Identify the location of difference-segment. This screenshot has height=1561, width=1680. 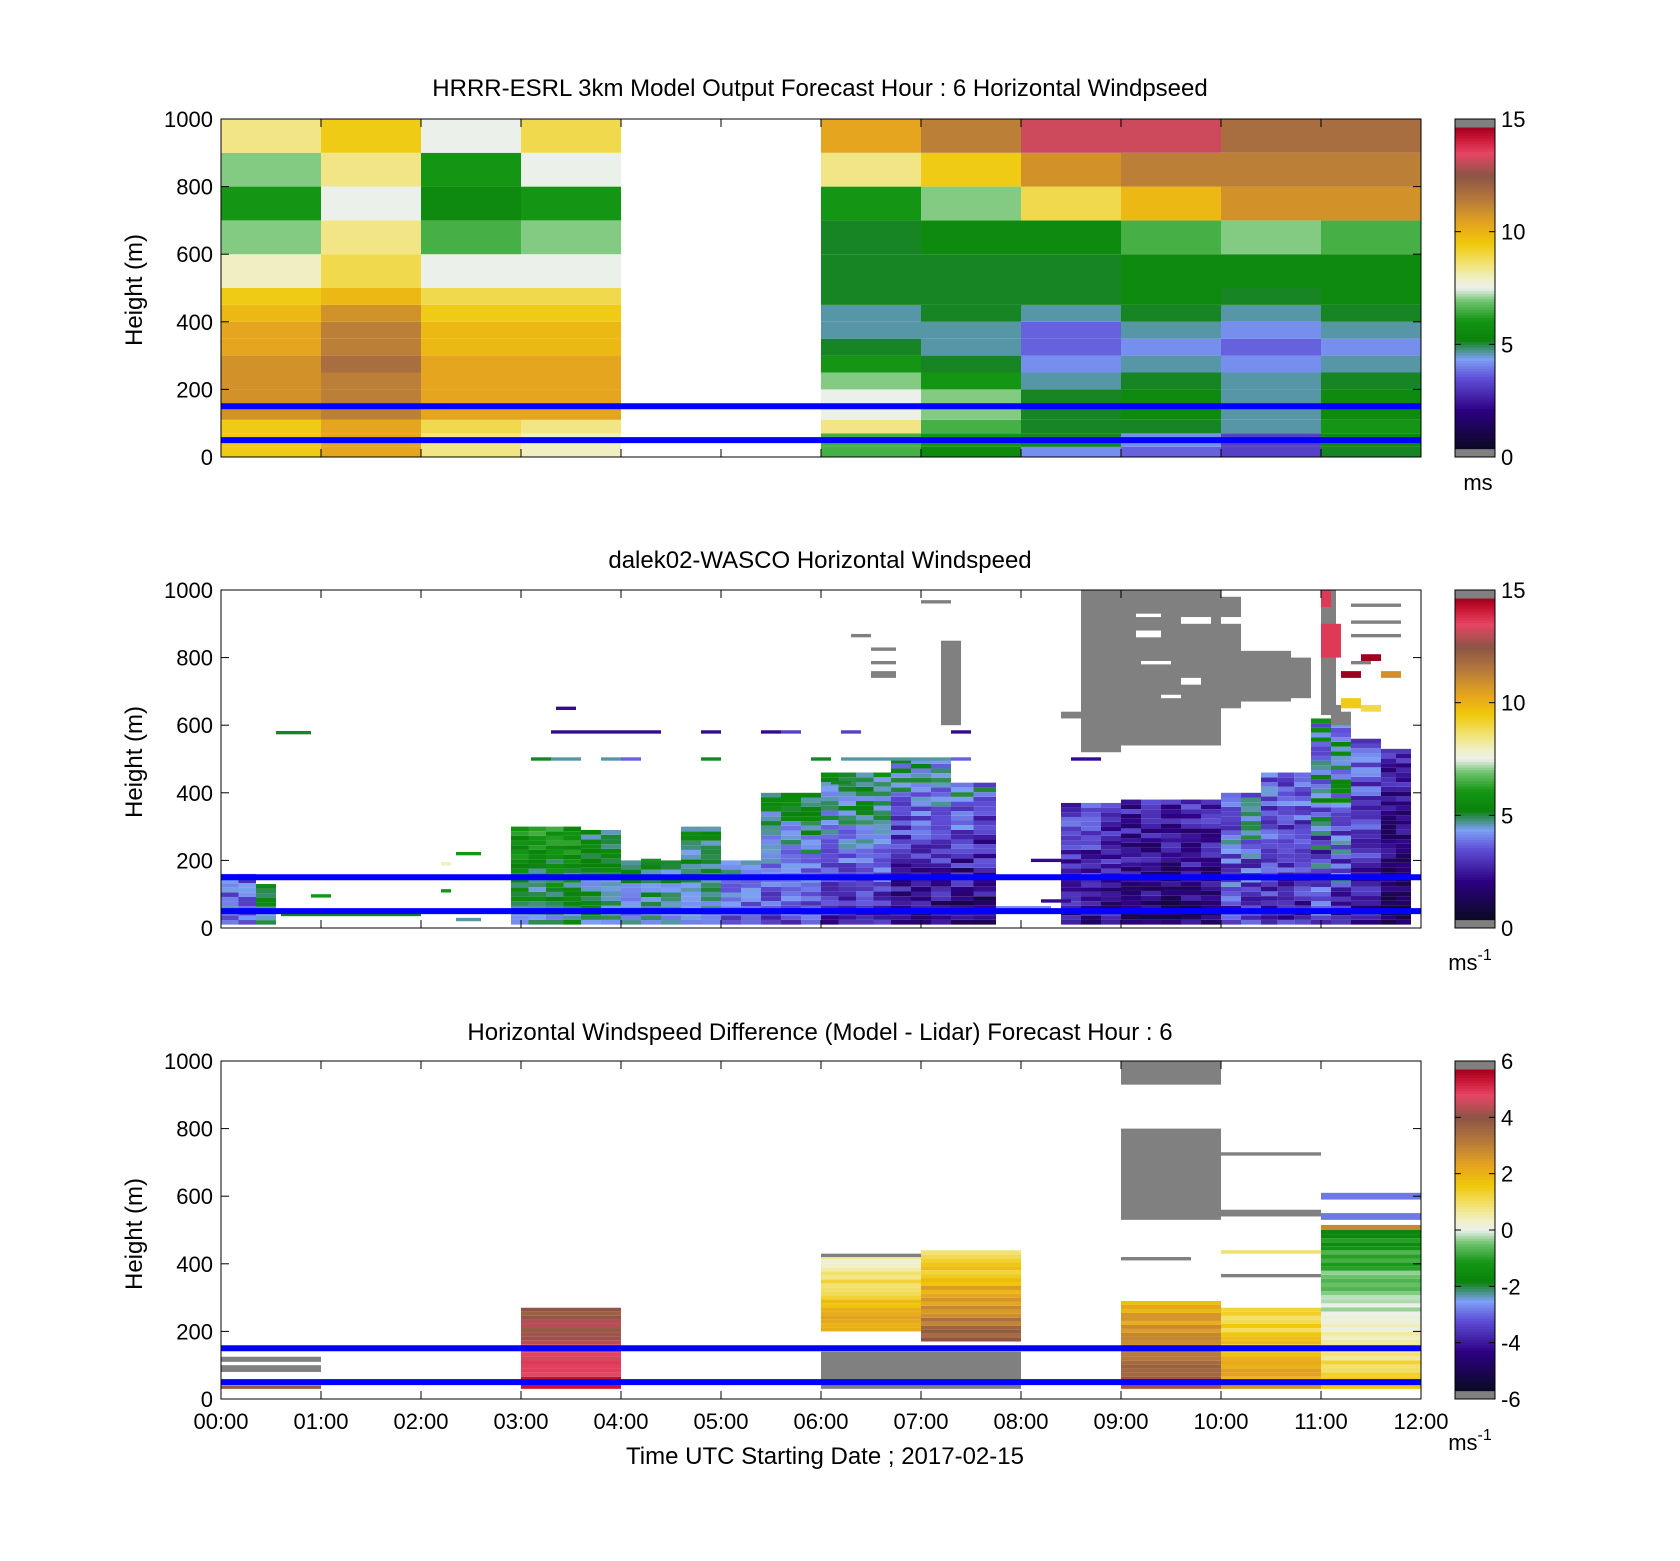
(1371, 1216).